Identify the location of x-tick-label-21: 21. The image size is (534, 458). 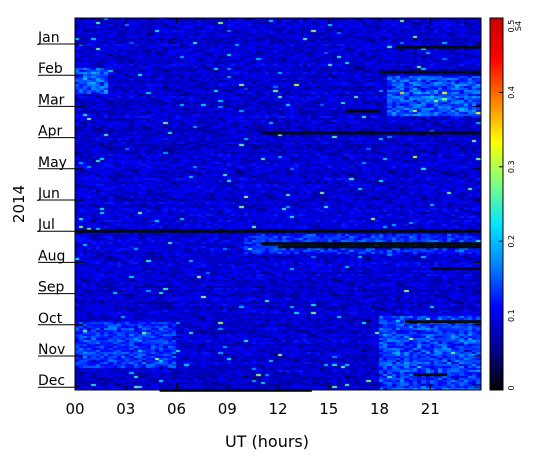
(430, 409).